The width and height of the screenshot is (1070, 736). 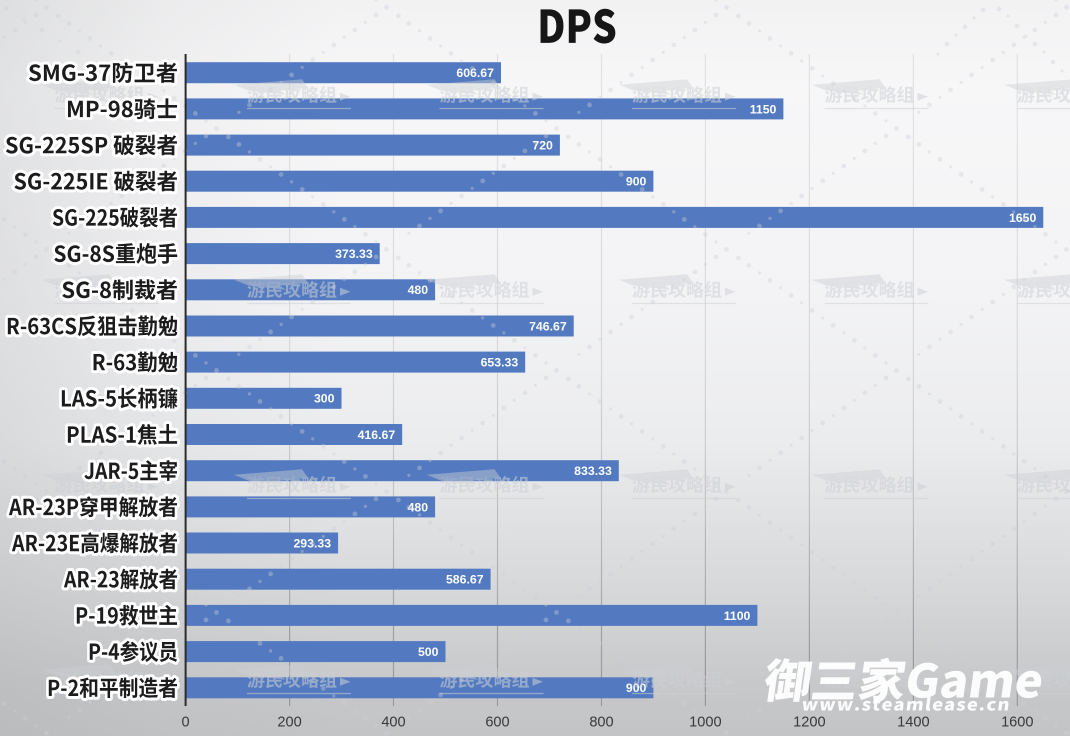 I want to click on svg-text: 1100, so click(x=737, y=616).